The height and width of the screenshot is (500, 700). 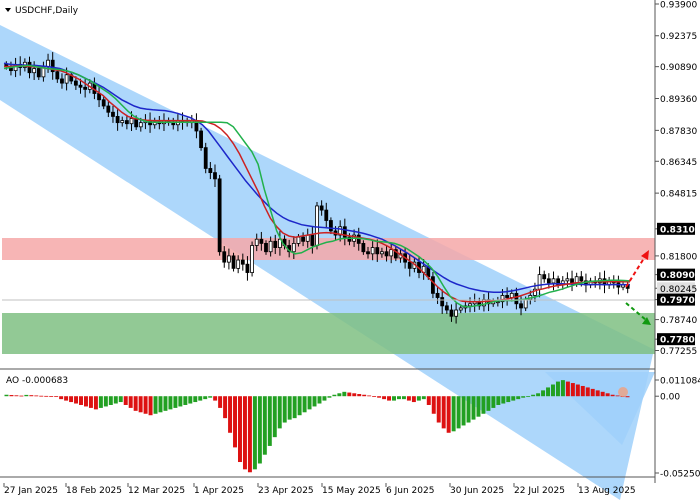 What do you see at coordinates (678, 132) in the screenshot?
I see `price-tick-label: 0.87830` at bounding box center [678, 132].